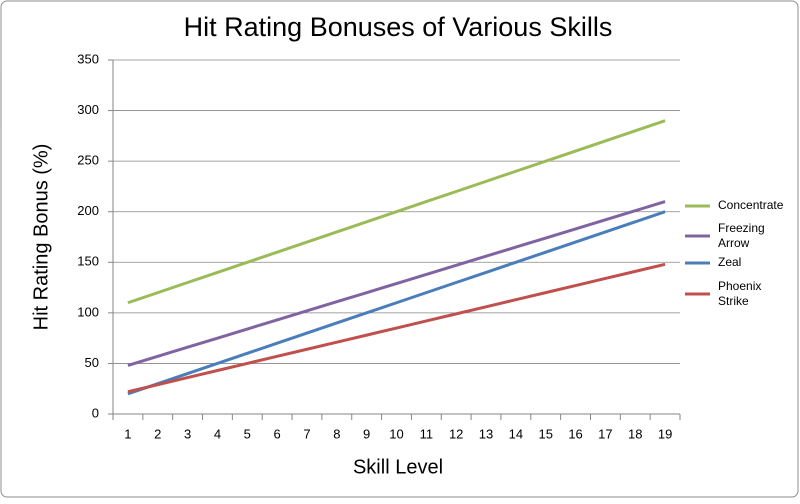 The image size is (800, 504). Describe the element at coordinates (306, 433) in the screenshot. I see `x-tick-label: 7` at that location.